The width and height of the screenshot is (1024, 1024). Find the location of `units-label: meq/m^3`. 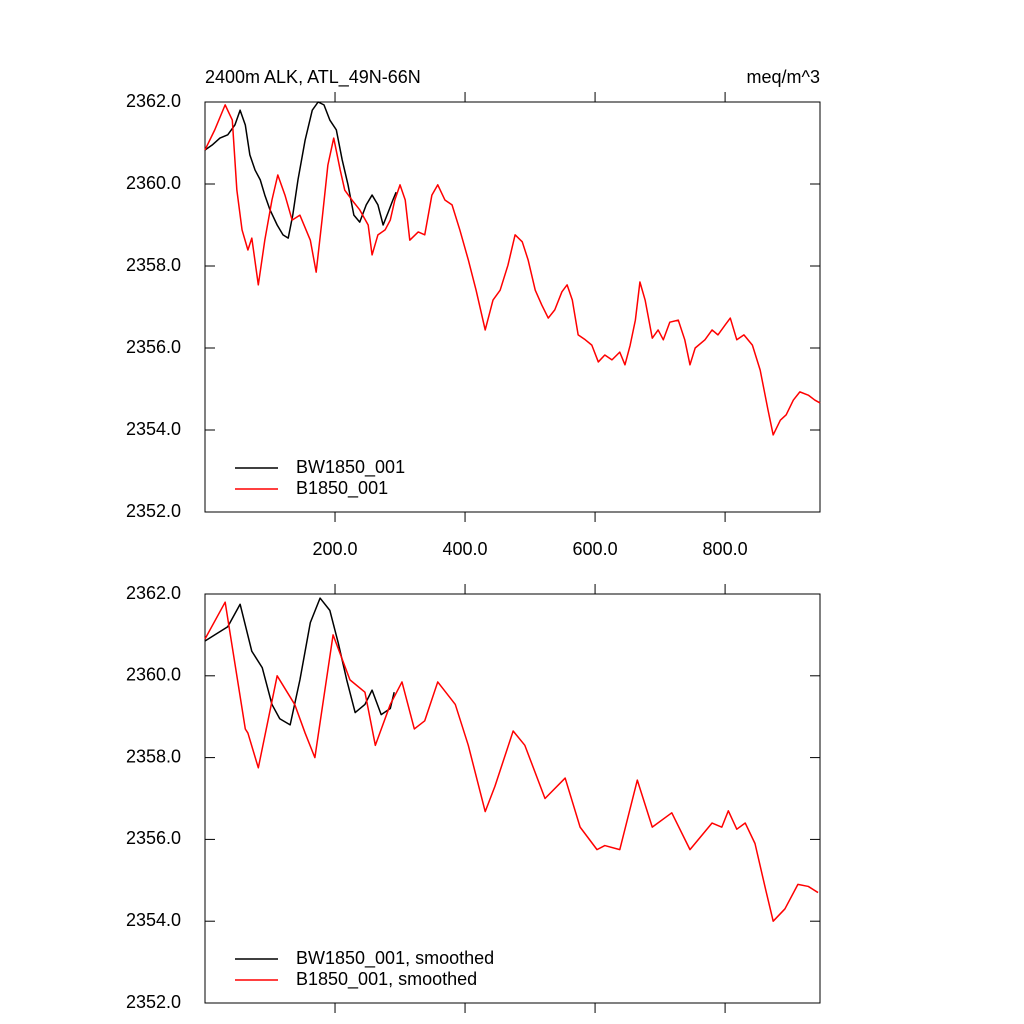

units-label: meq/m^3 is located at coordinates (783, 77).